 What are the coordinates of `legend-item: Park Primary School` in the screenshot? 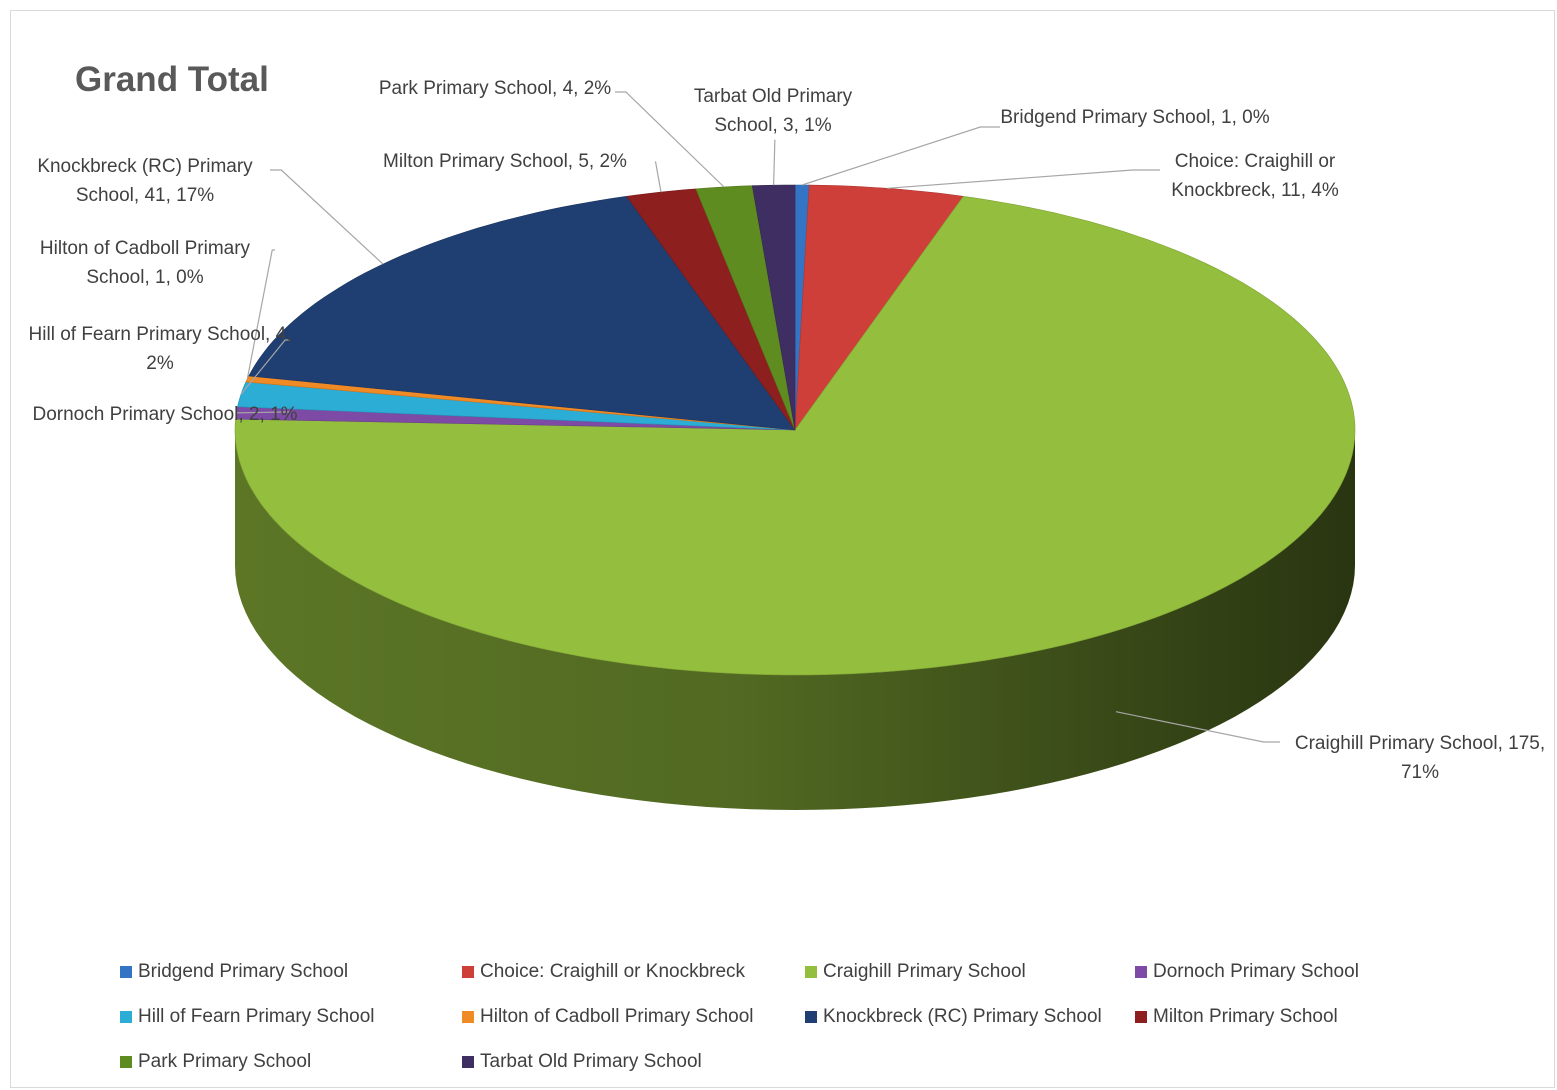 It's located at (215, 1062).